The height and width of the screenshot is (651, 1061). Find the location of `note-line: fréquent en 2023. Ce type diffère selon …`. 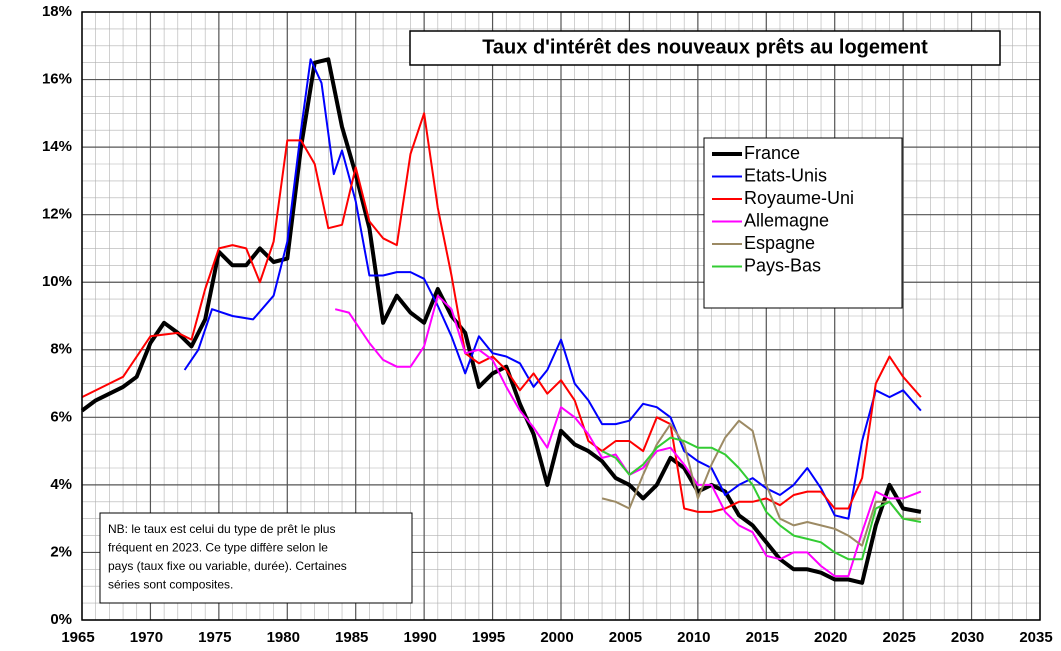

note-line: fréquent en 2023. Ce type diffère selon … is located at coordinates (218, 548).